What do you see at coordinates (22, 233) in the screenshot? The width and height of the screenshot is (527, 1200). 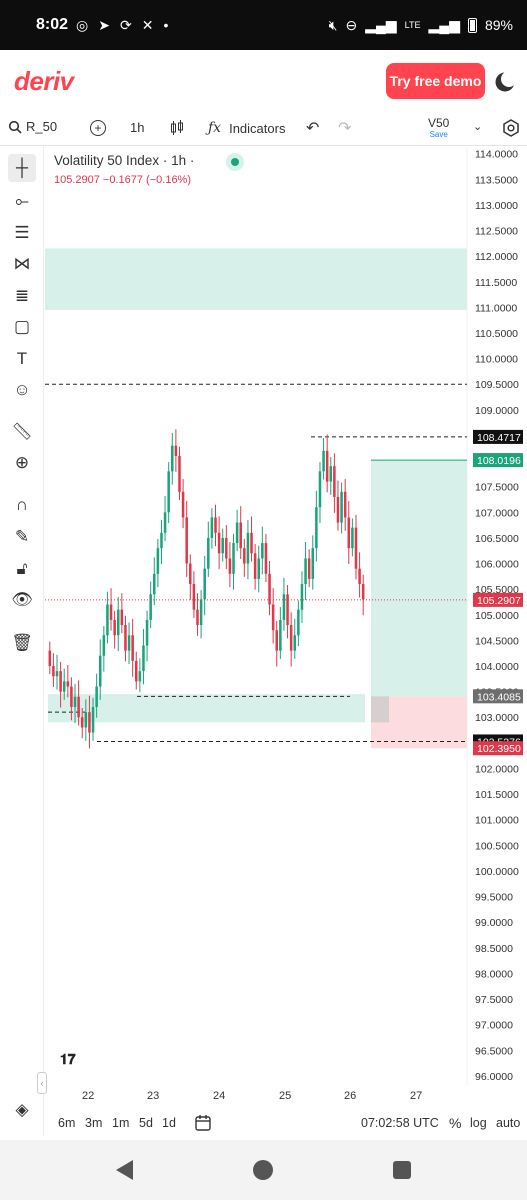 I see `hlines-tool: ☰` at bounding box center [22, 233].